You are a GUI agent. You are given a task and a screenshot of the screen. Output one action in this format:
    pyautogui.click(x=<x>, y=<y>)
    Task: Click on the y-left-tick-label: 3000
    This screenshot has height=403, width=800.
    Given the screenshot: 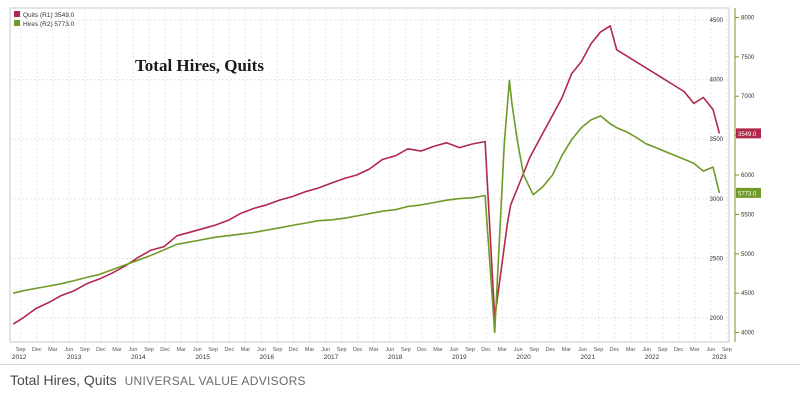 What is the action you would take?
    pyautogui.click(x=717, y=200)
    